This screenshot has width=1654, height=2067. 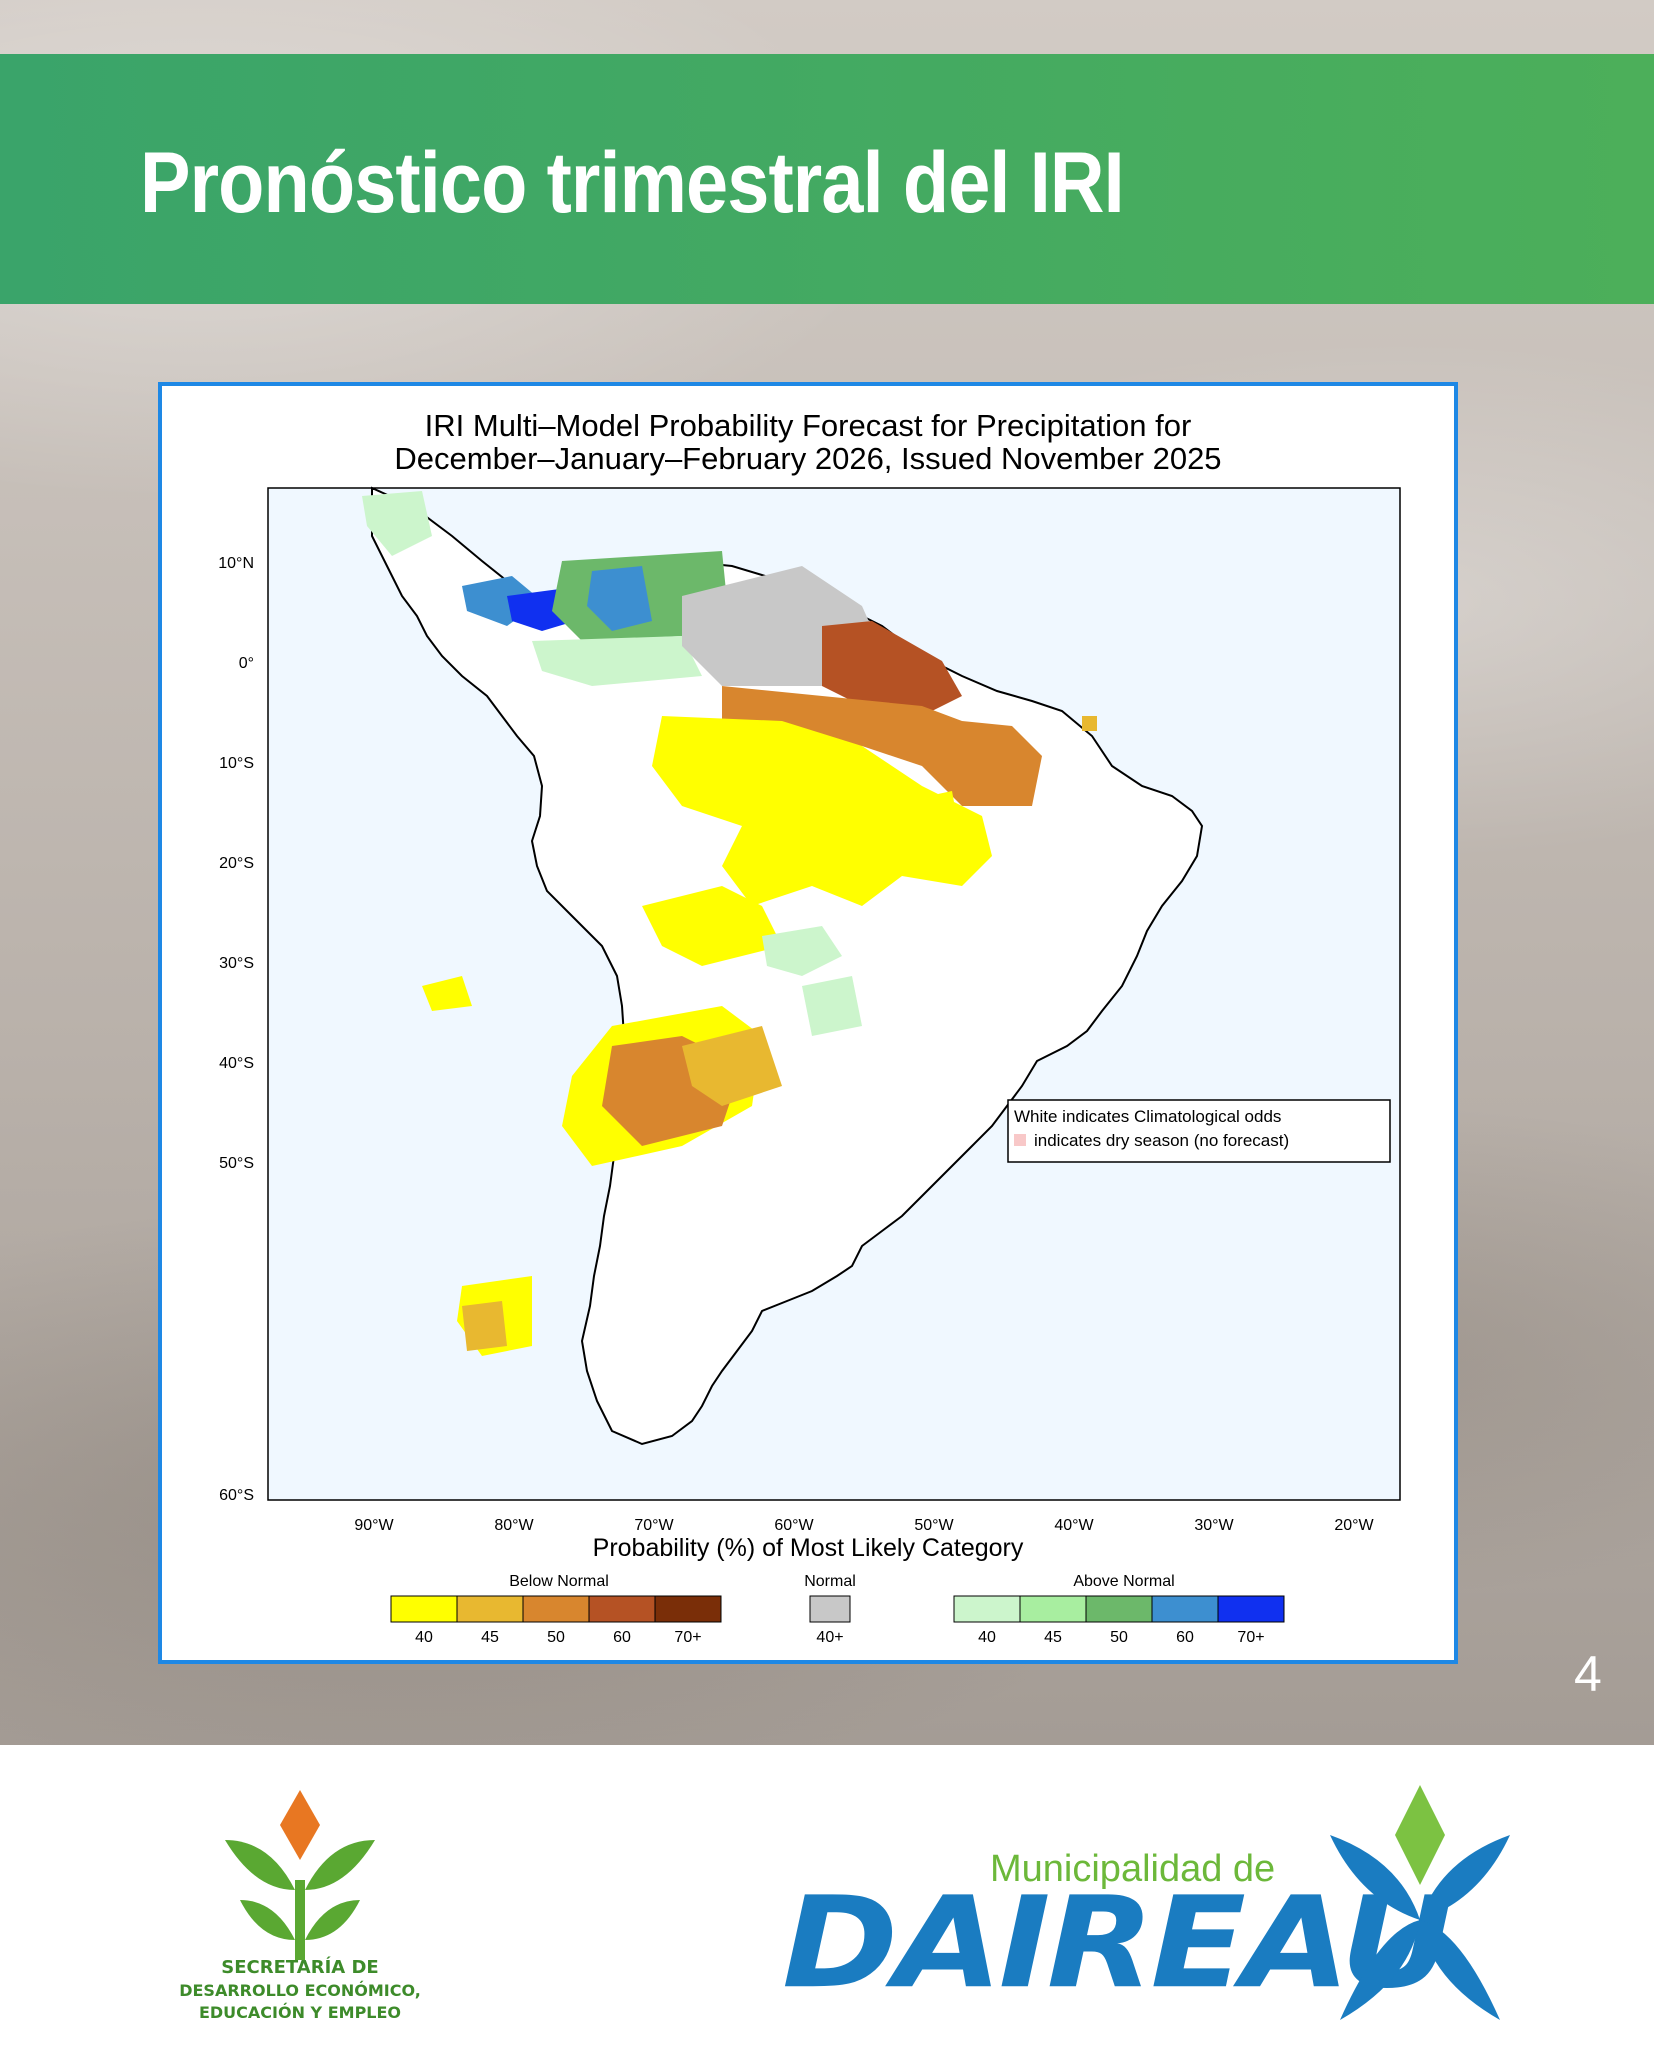 I want to click on tick-above-50: 50, so click(x=1119, y=1637).